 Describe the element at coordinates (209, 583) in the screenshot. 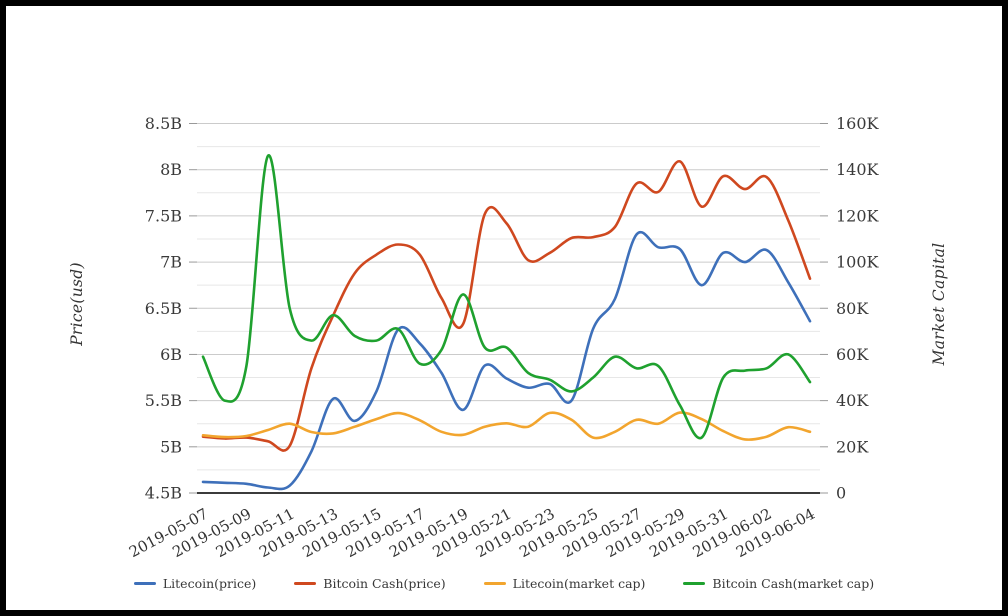

I see `legend-label: Litecoin(price)` at that location.